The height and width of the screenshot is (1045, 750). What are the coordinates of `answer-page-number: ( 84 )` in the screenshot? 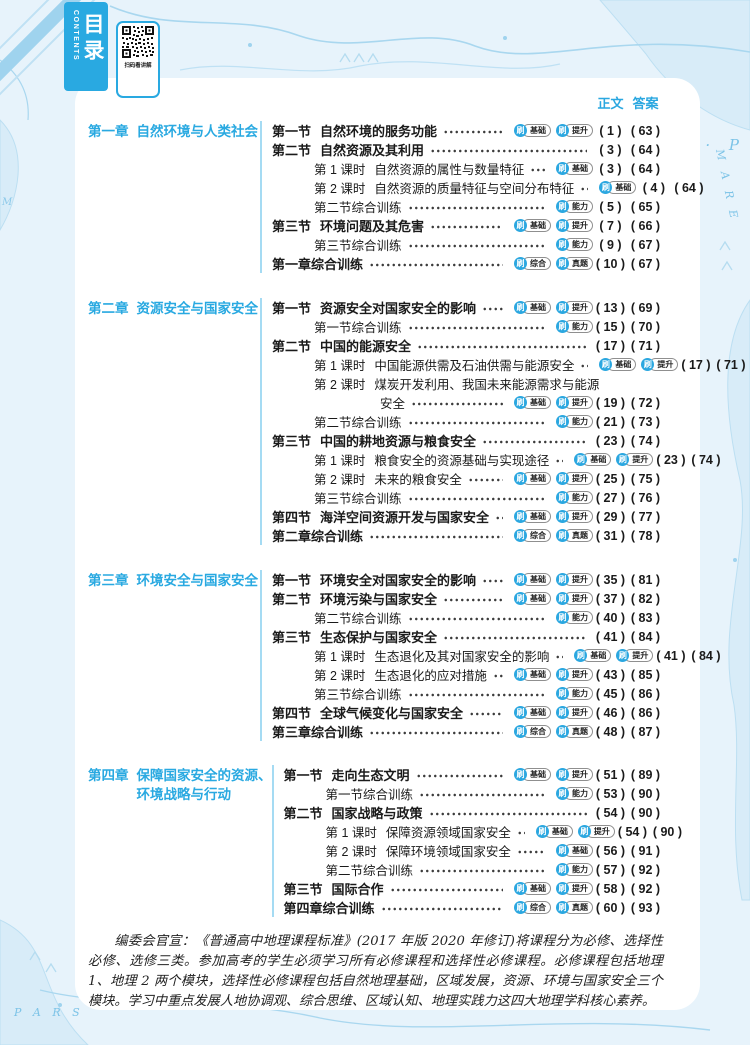 It's located at (706, 655).